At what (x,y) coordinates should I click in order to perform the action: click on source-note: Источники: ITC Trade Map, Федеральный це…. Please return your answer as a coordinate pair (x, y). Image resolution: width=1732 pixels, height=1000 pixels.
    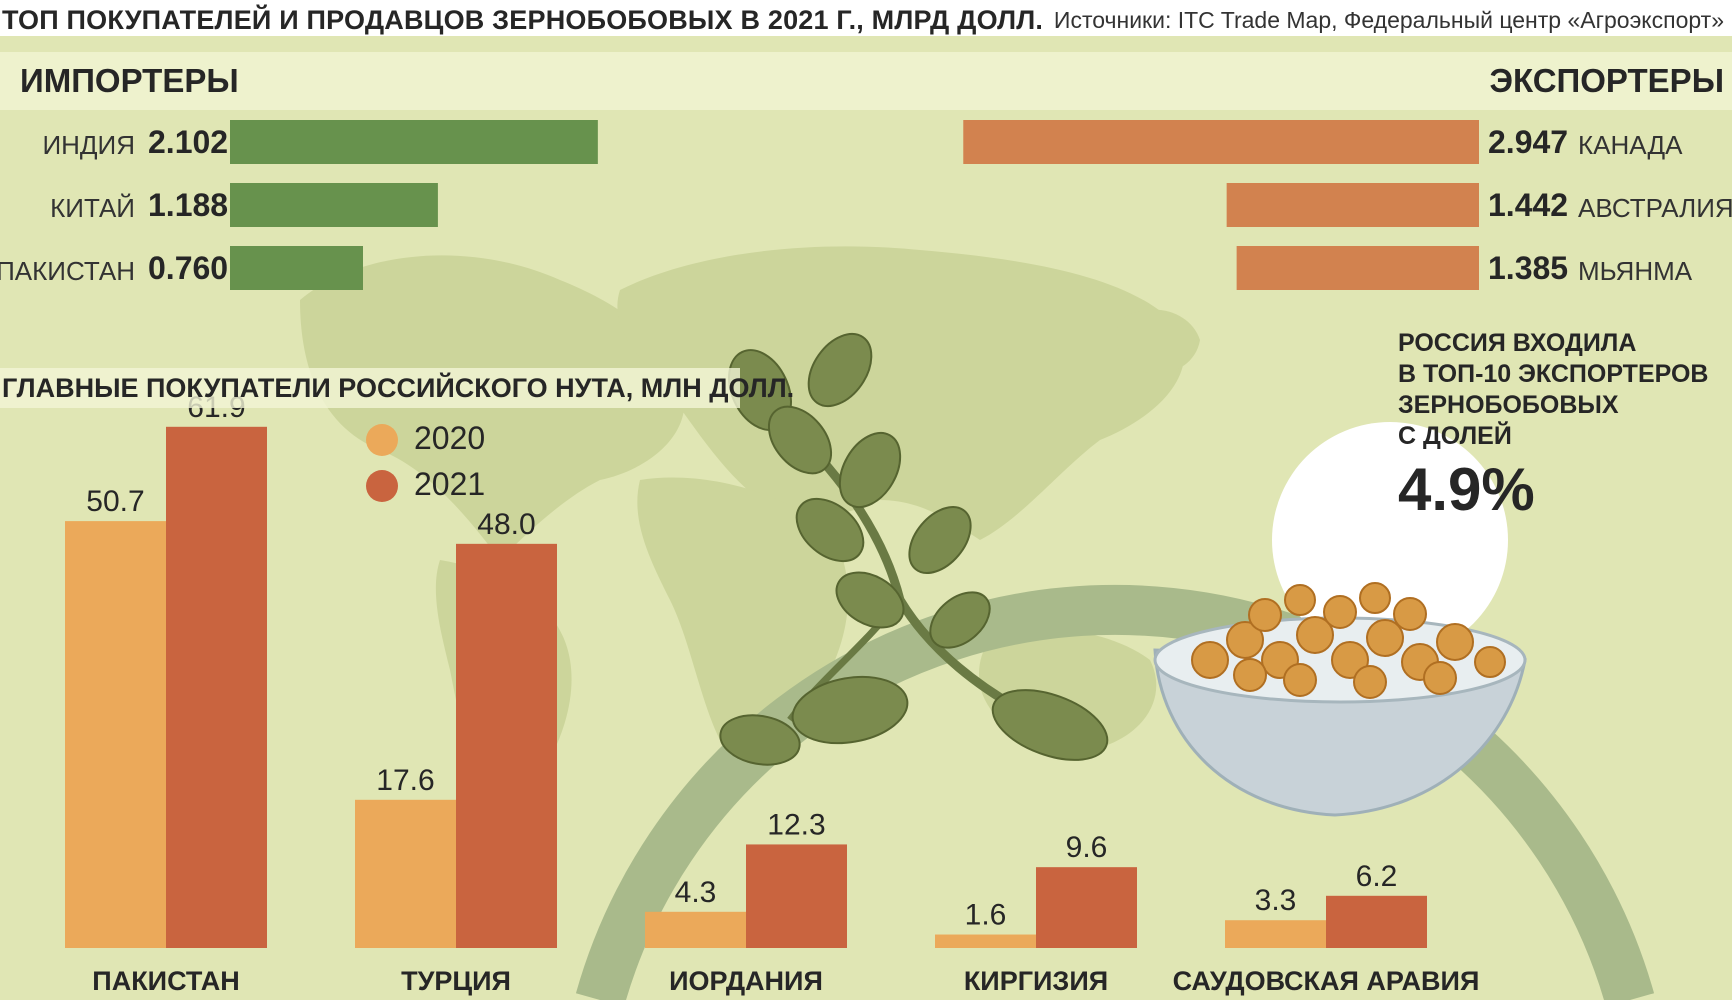
    Looking at the image, I should click on (1388, 20).